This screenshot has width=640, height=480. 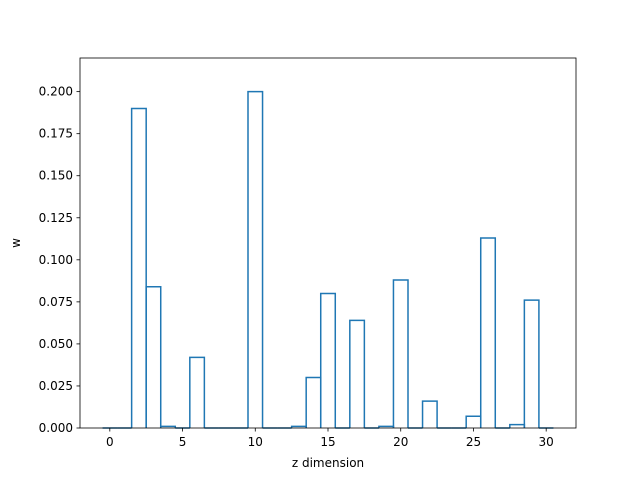 What do you see at coordinates (255, 442) in the screenshot?
I see `x-tick-label: 10` at bounding box center [255, 442].